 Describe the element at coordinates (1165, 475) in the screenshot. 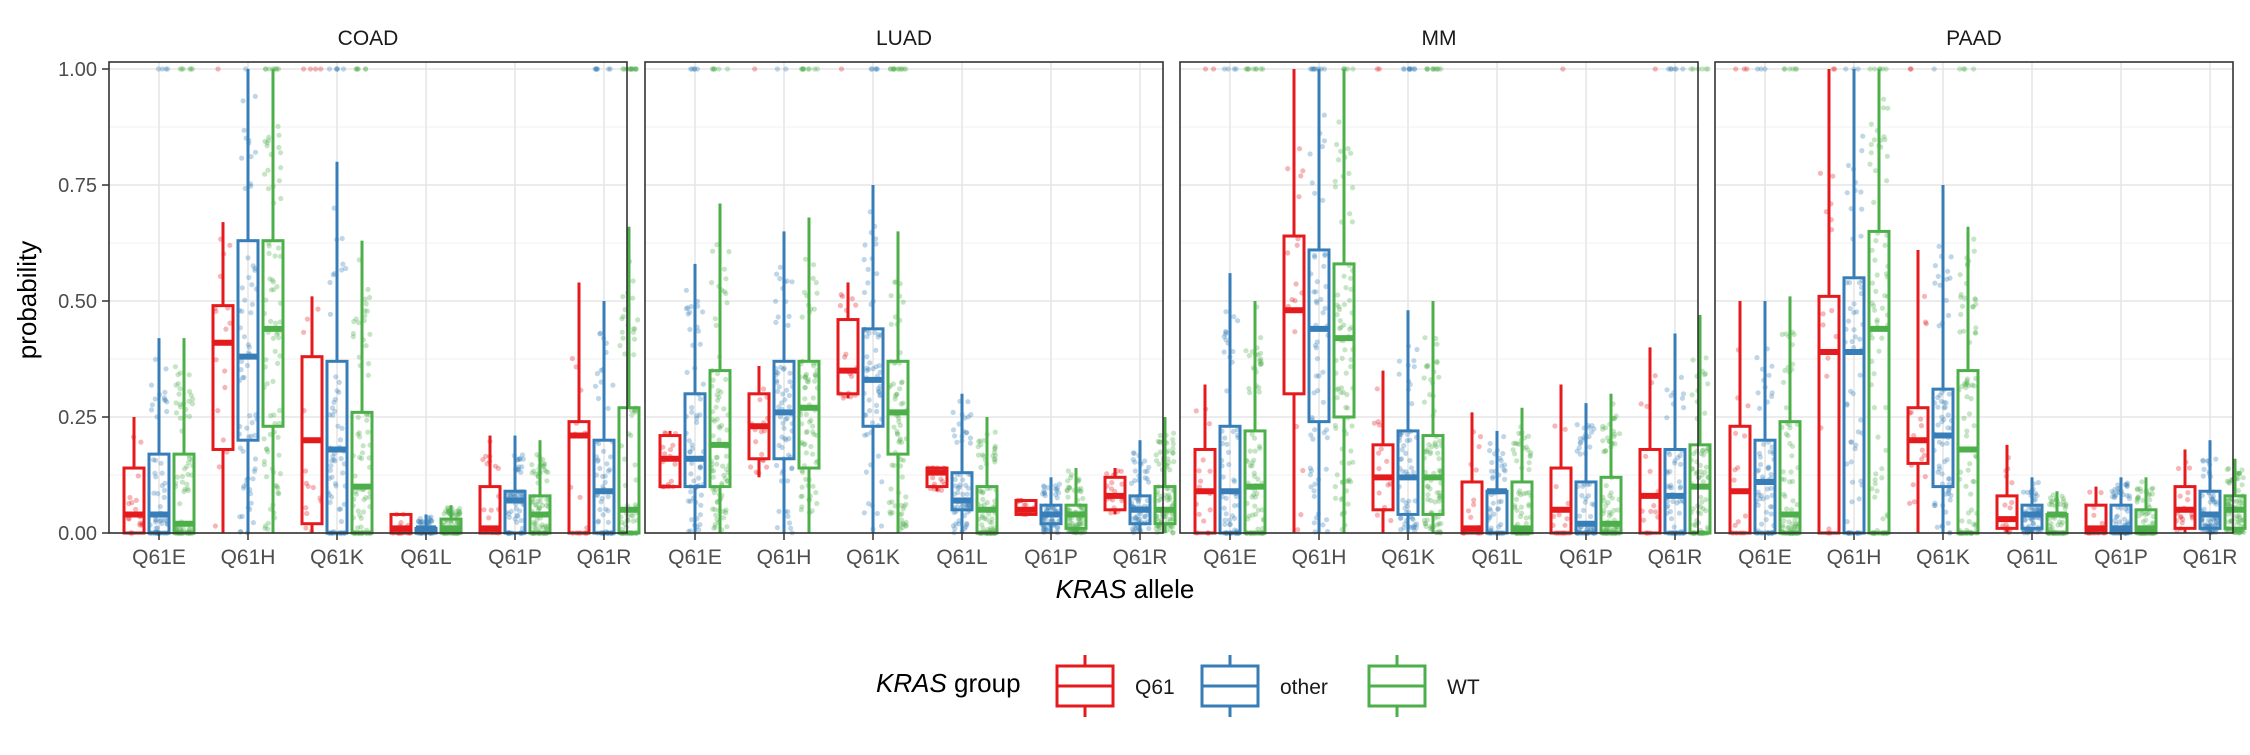

I see `box-luad-q61r-wt` at that location.